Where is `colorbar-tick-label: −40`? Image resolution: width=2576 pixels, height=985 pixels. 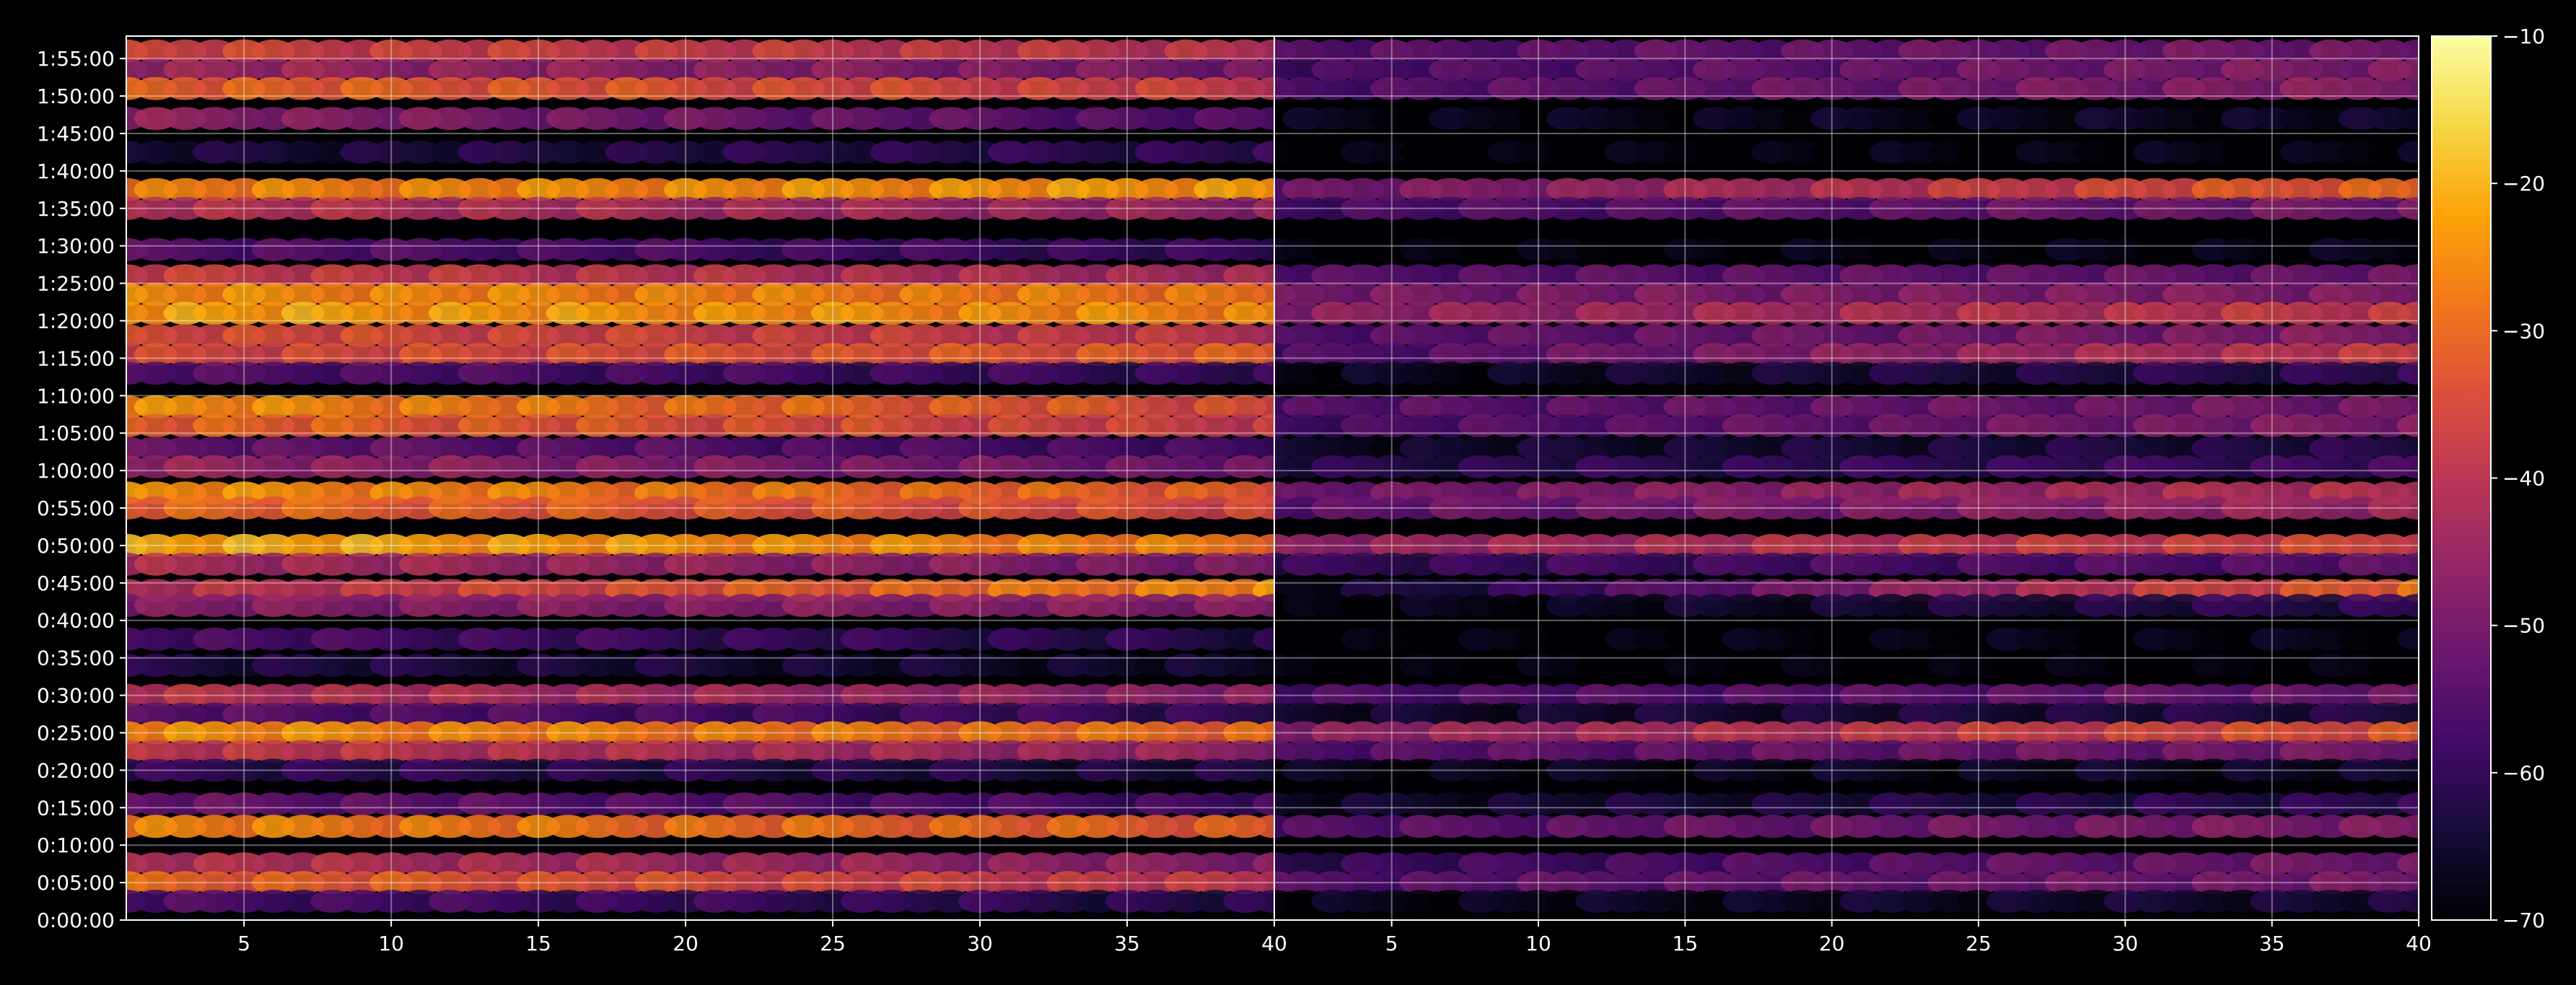 colorbar-tick-label: −40 is located at coordinates (2523, 479).